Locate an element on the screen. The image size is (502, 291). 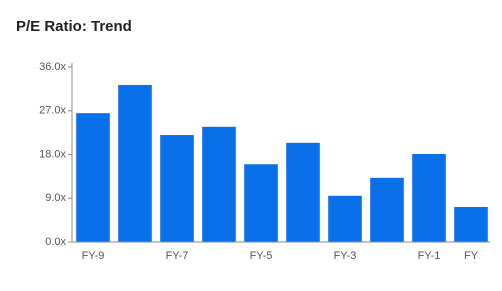
y-tick-label: 9.0x is located at coordinates (55, 198).